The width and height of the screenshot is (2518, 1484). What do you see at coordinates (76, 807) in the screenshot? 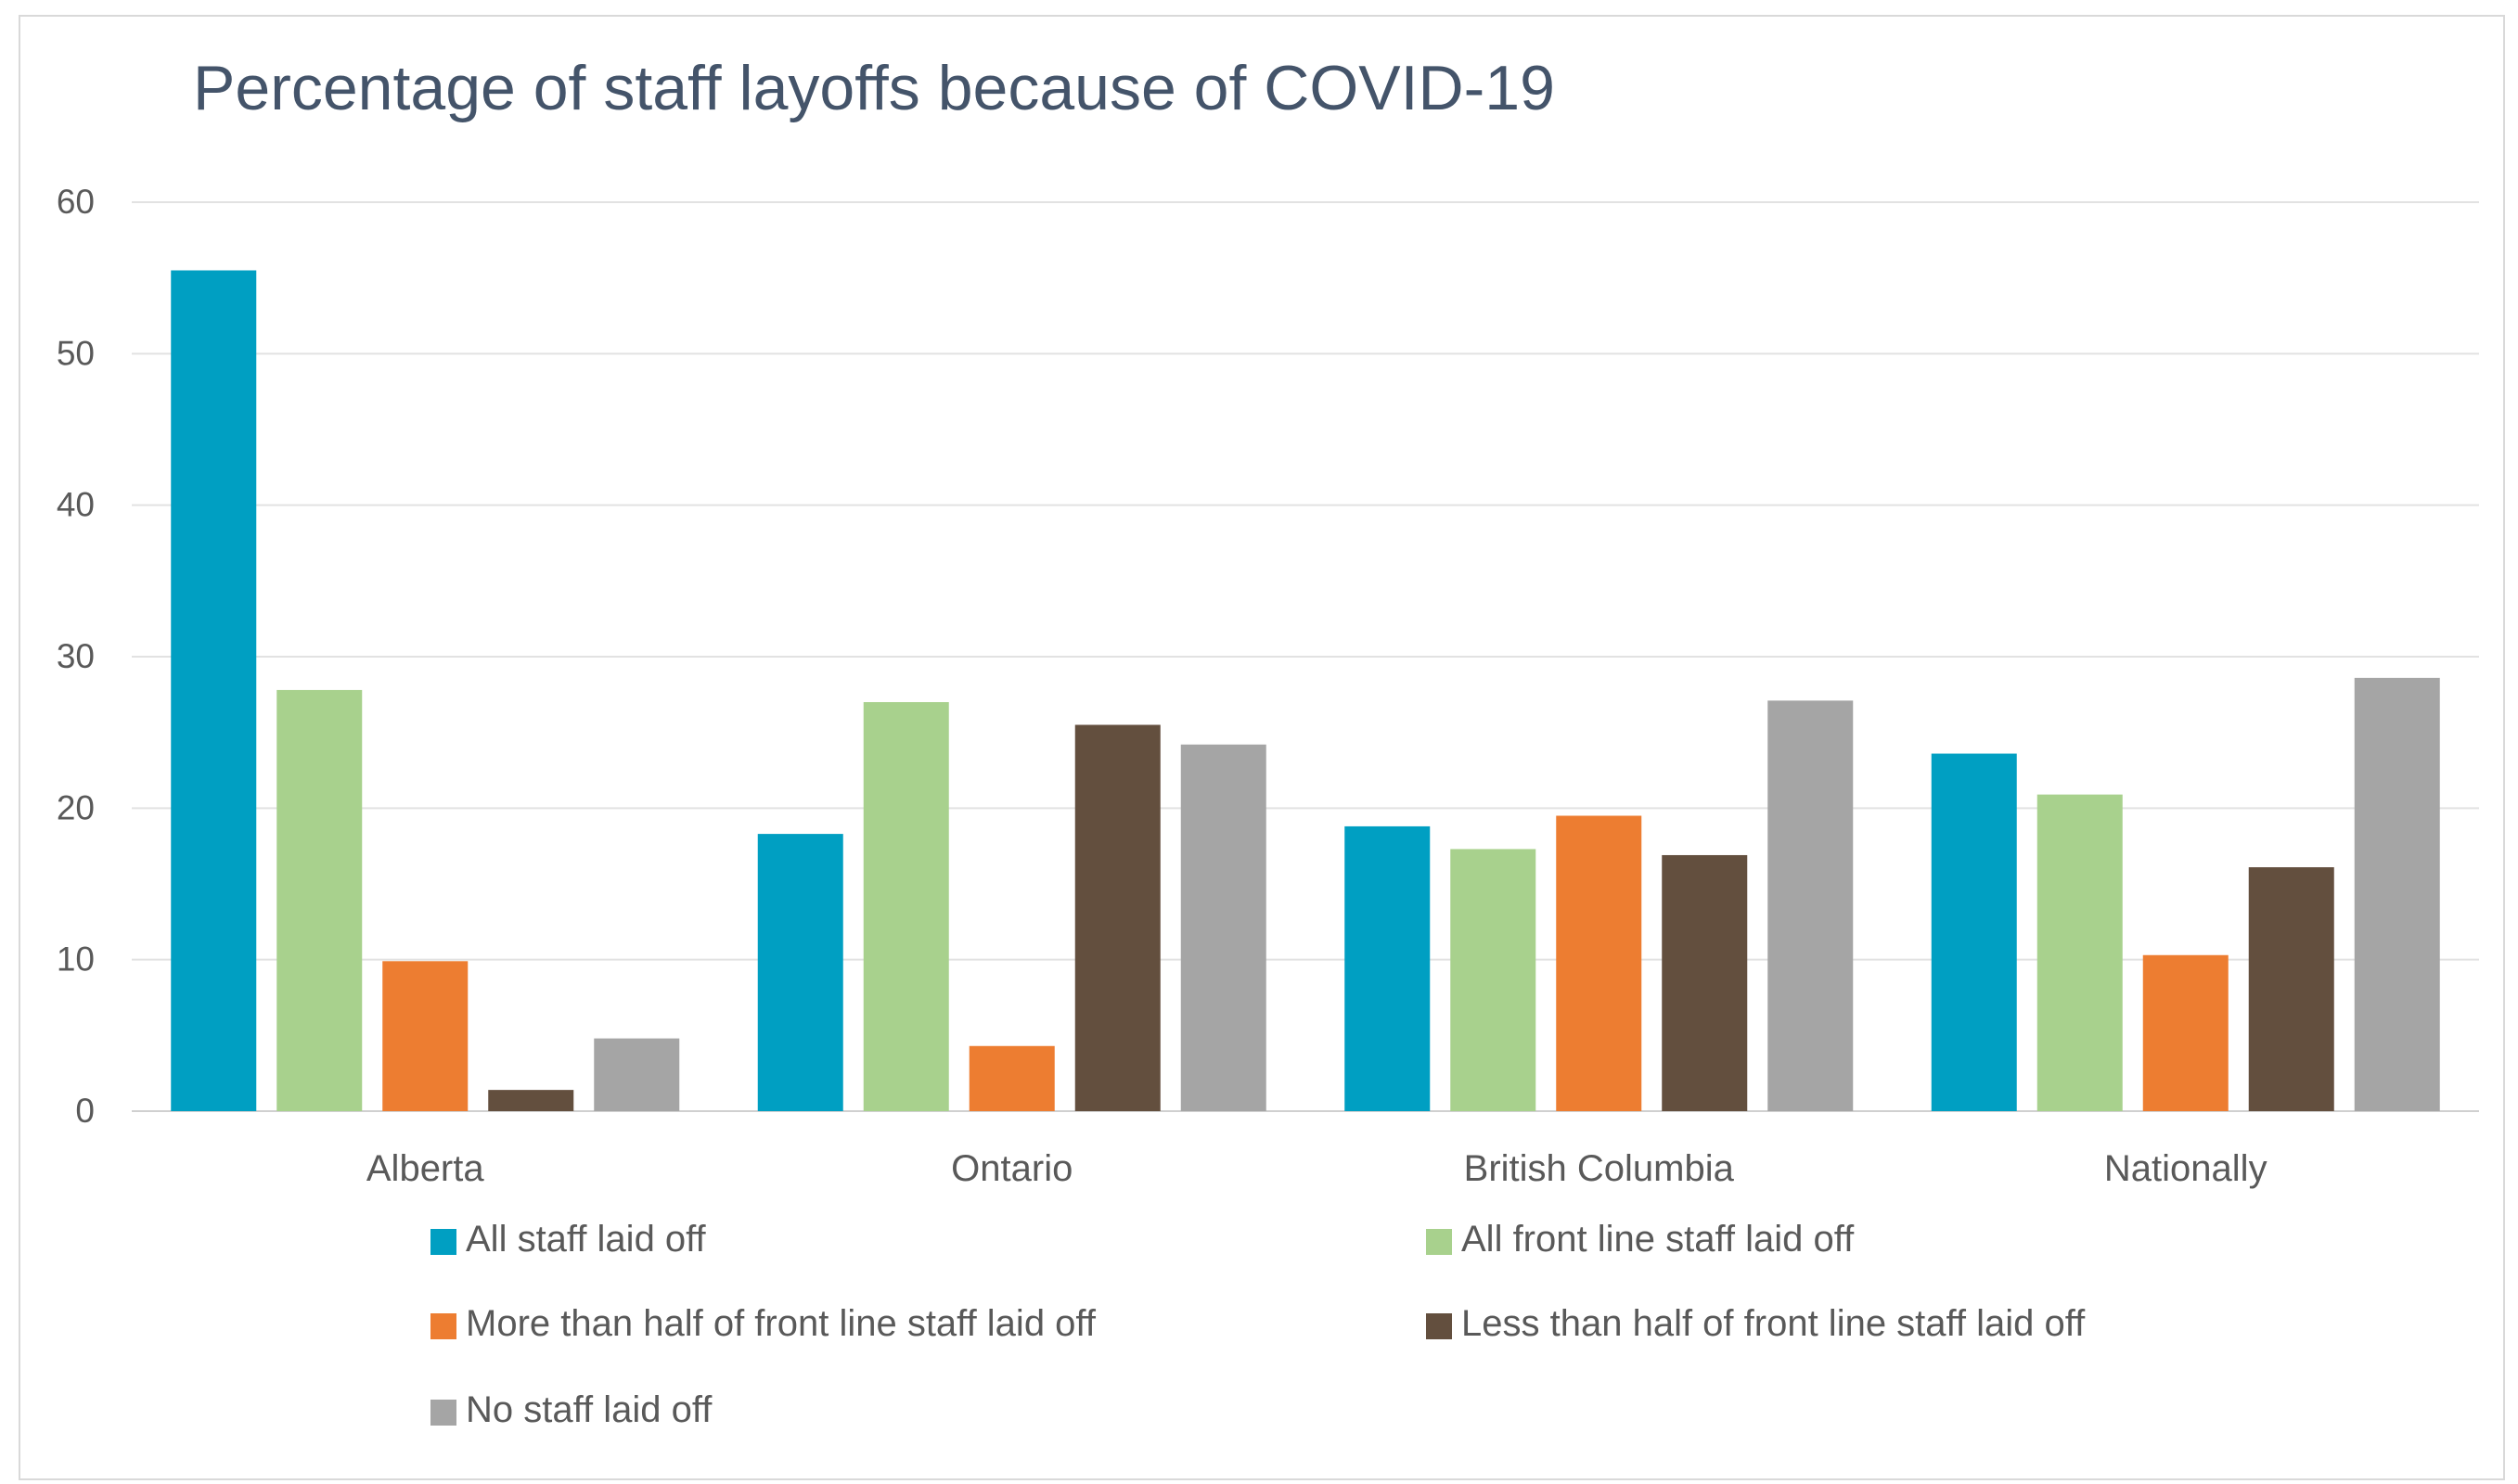
I see `y-tick-label: 20` at bounding box center [76, 807].